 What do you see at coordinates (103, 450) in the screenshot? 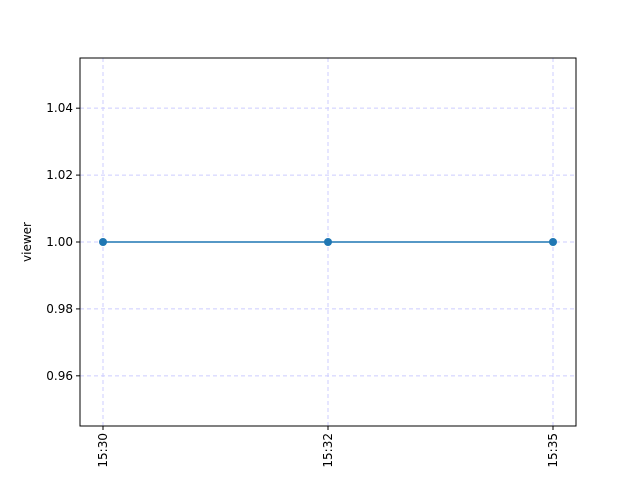
I see `x-tick-label: 15:30` at bounding box center [103, 450].